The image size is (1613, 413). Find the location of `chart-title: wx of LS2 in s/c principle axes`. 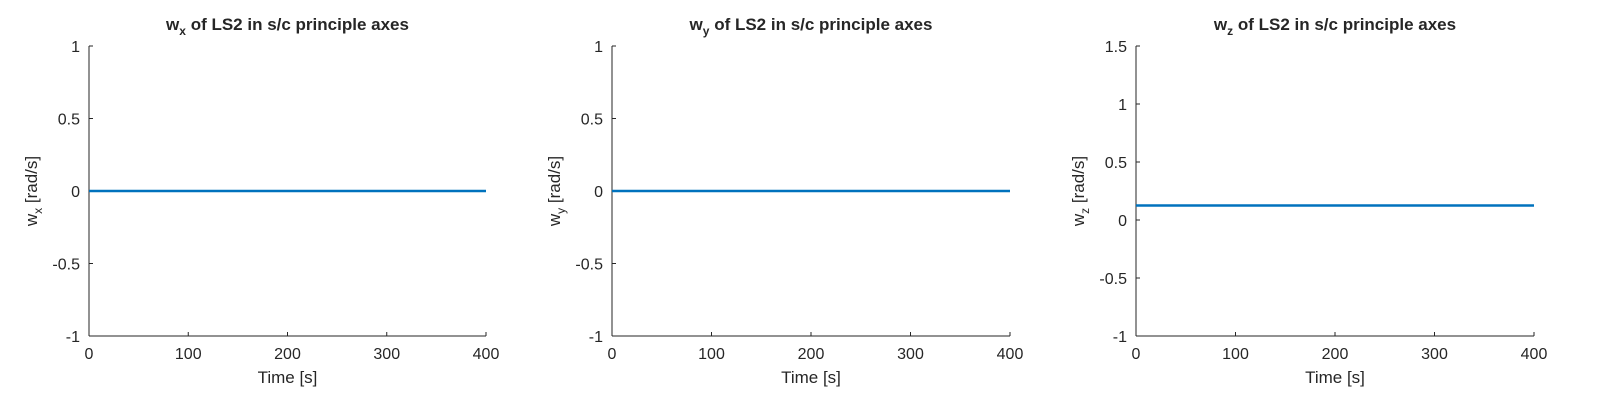

chart-title: wx of LS2 in s/c principle axes is located at coordinates (287, 26).